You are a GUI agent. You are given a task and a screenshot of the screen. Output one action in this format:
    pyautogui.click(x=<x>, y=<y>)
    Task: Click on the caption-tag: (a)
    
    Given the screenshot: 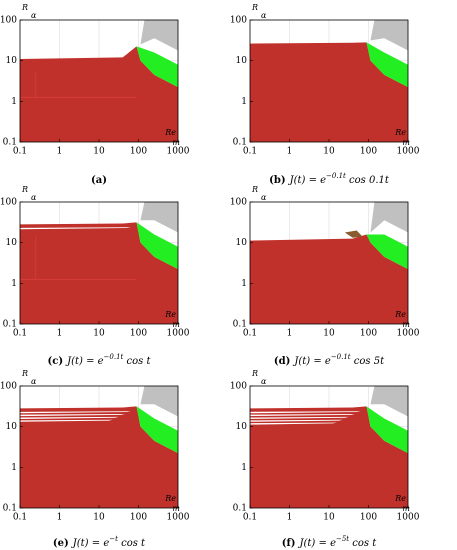 What is the action you would take?
    pyautogui.click(x=99, y=180)
    